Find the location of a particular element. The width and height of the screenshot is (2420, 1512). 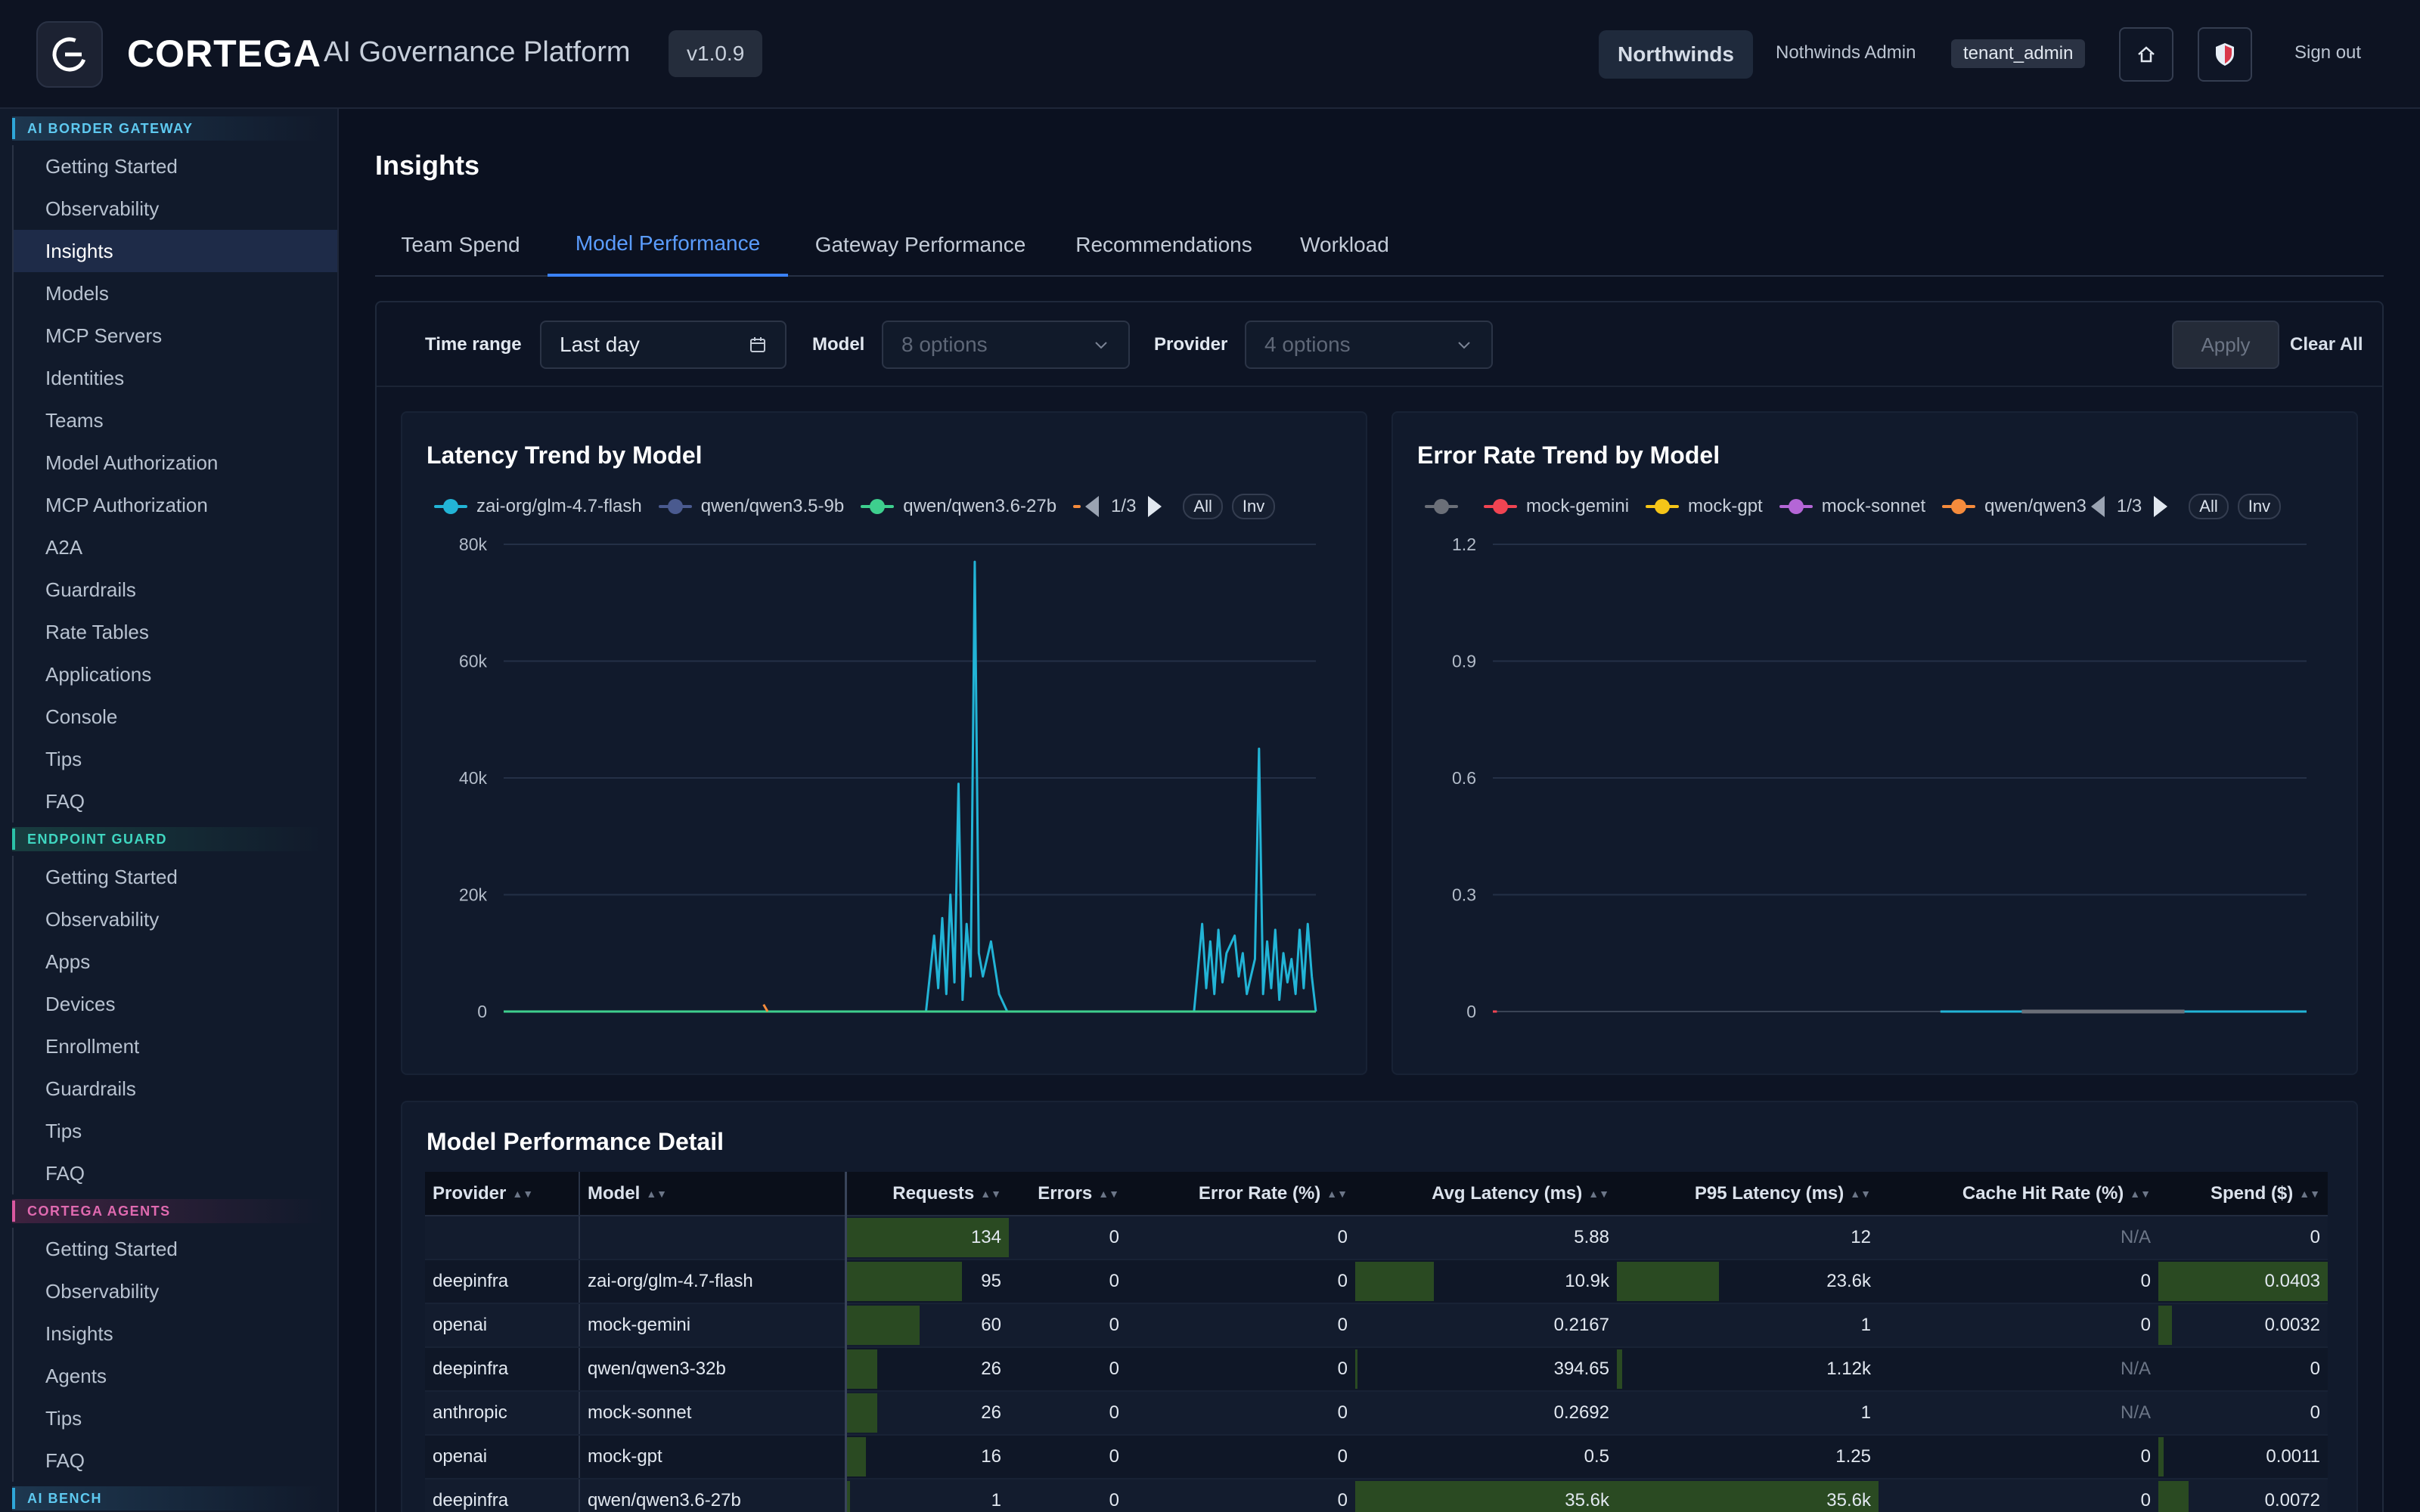

legend-item-truncated is located at coordinates (1077, 507).